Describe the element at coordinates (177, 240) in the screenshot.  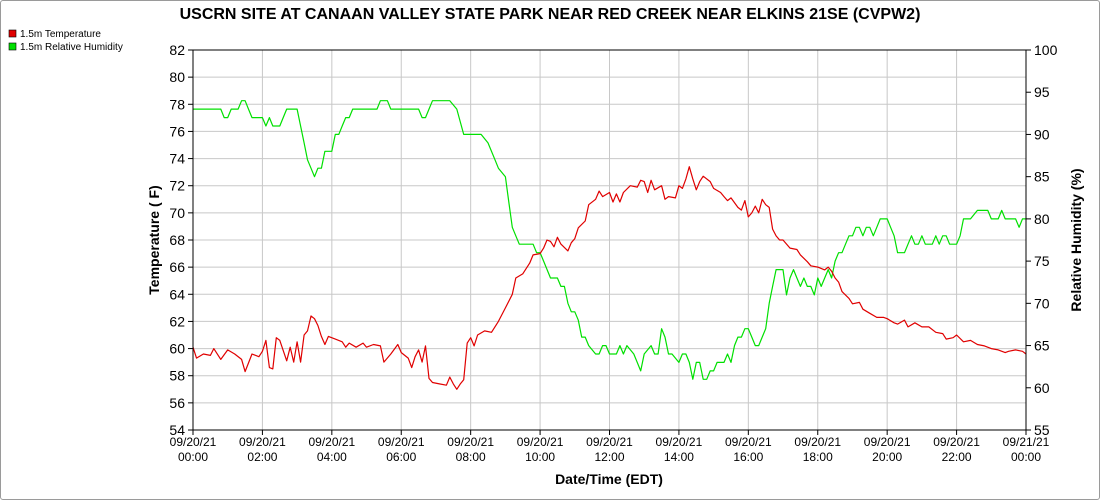
I see `y-tick-label: 68` at that location.